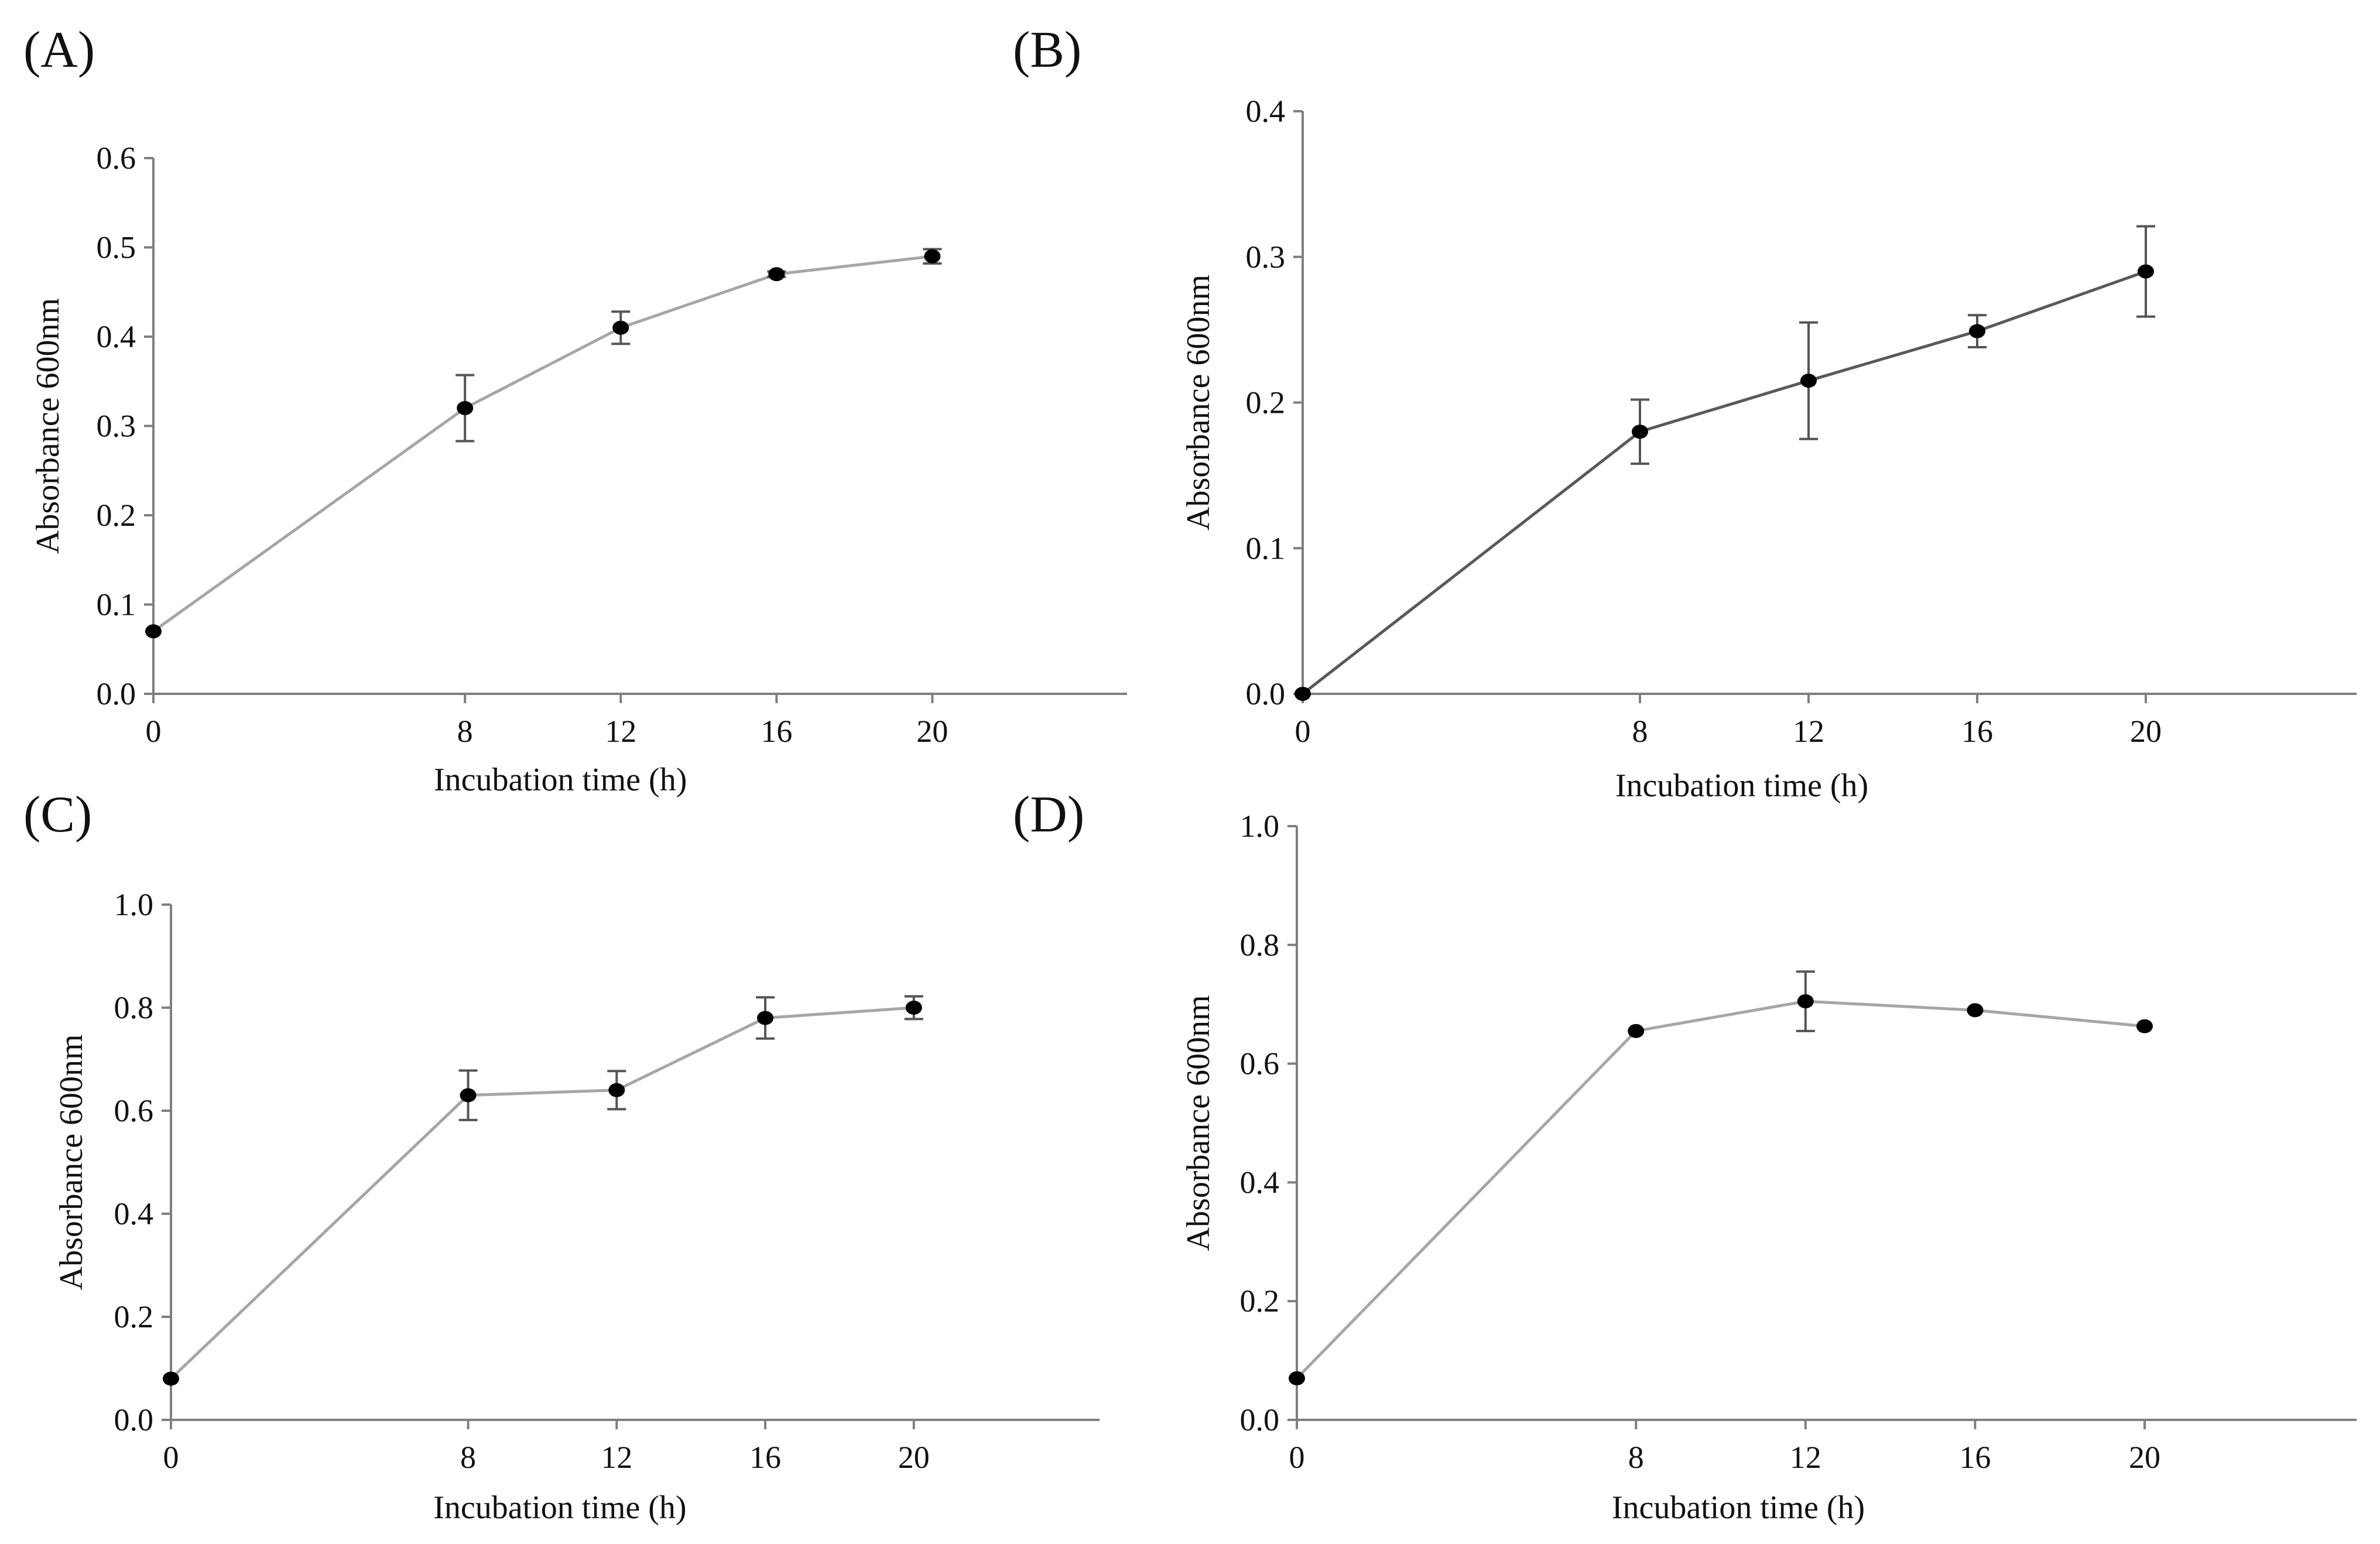 The width and height of the screenshot is (2380, 1544). What do you see at coordinates (59, 50) in the screenshot?
I see `panel-label-a: (A)` at bounding box center [59, 50].